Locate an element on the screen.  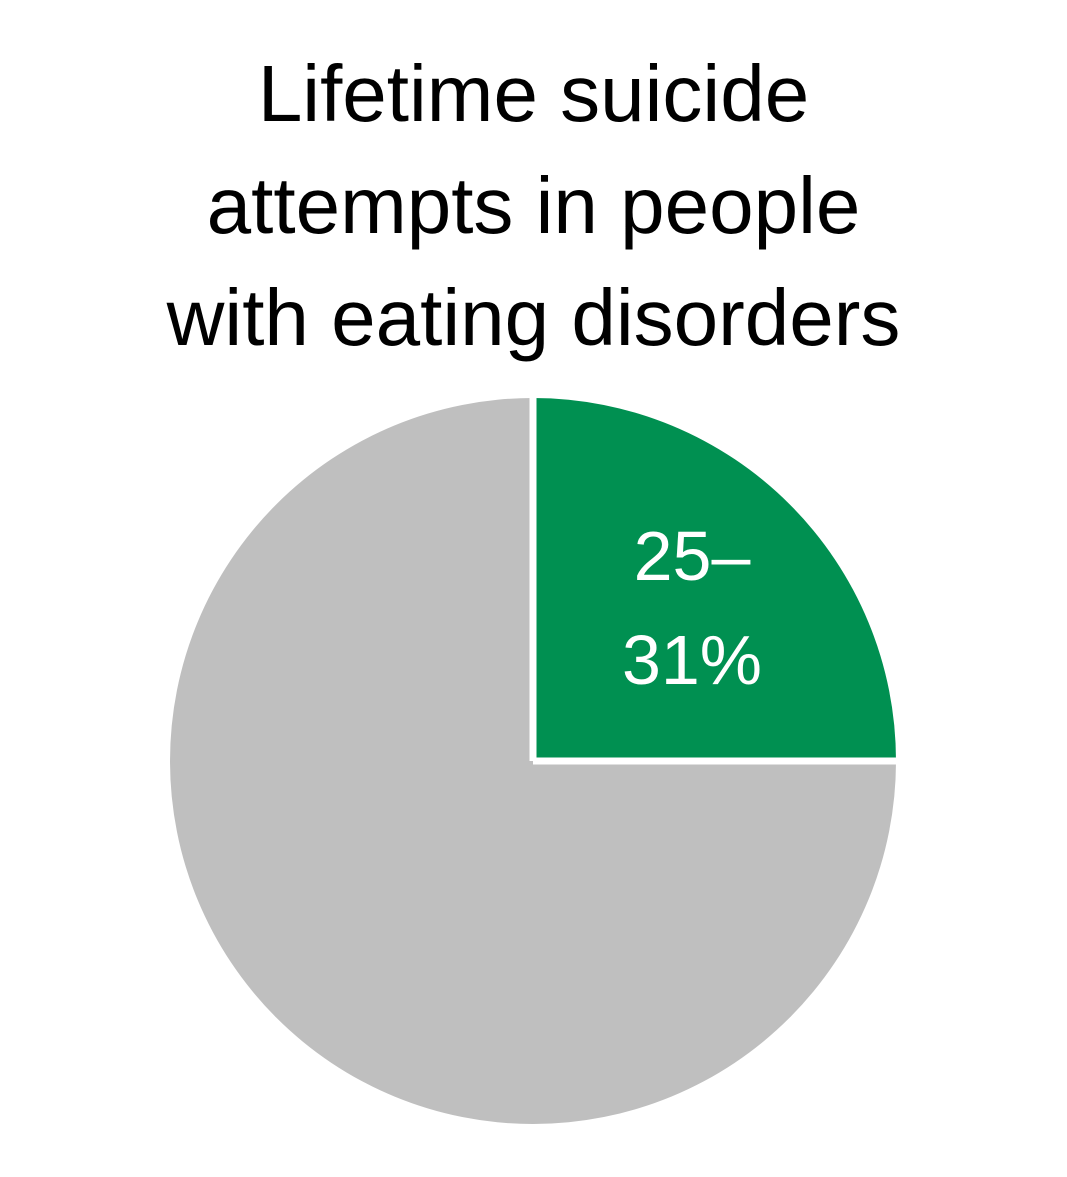
slice-label-line-2: 31% is located at coordinates (692, 660).